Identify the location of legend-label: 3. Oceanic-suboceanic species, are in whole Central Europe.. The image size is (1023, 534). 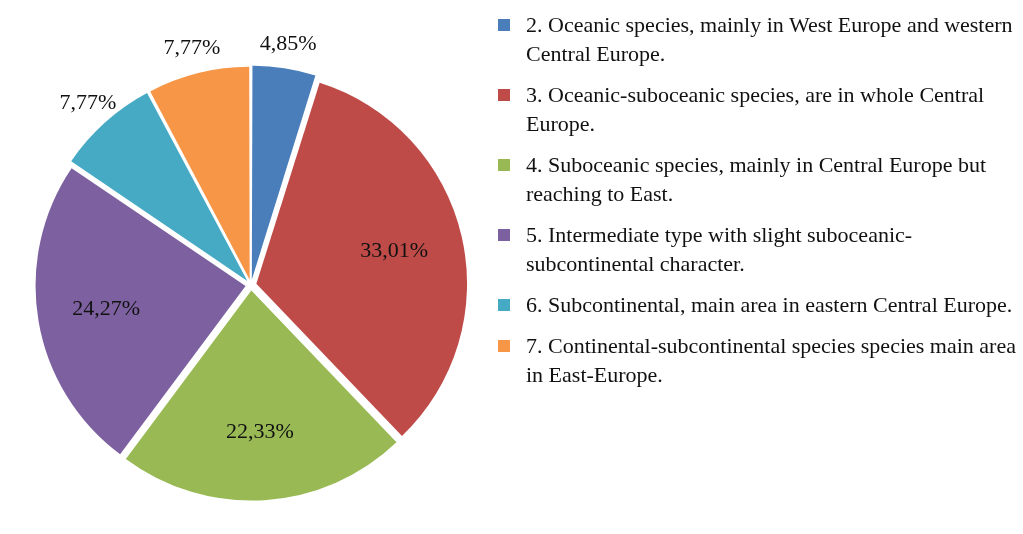
(755, 109).